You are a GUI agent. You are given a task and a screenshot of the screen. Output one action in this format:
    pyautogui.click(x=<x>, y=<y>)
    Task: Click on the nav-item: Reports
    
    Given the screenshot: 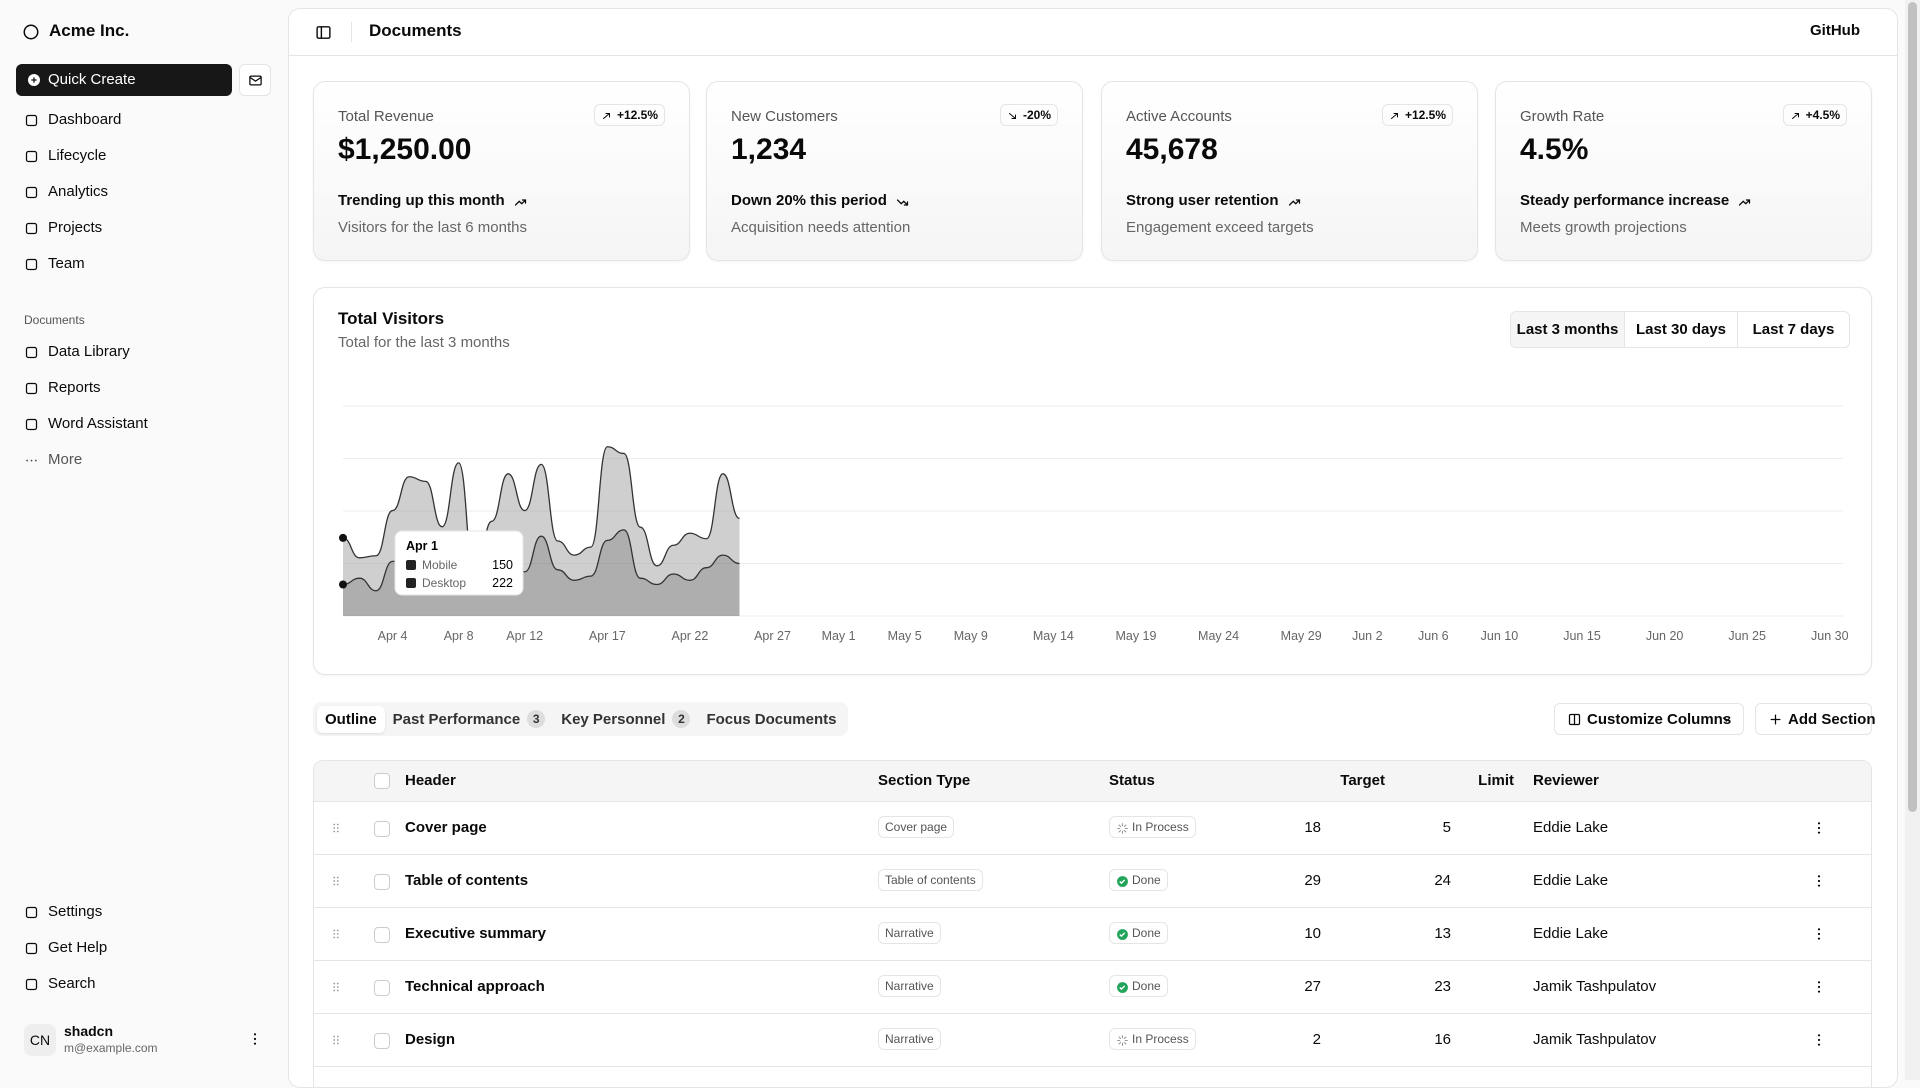 What is the action you would take?
    pyautogui.click(x=144, y=388)
    